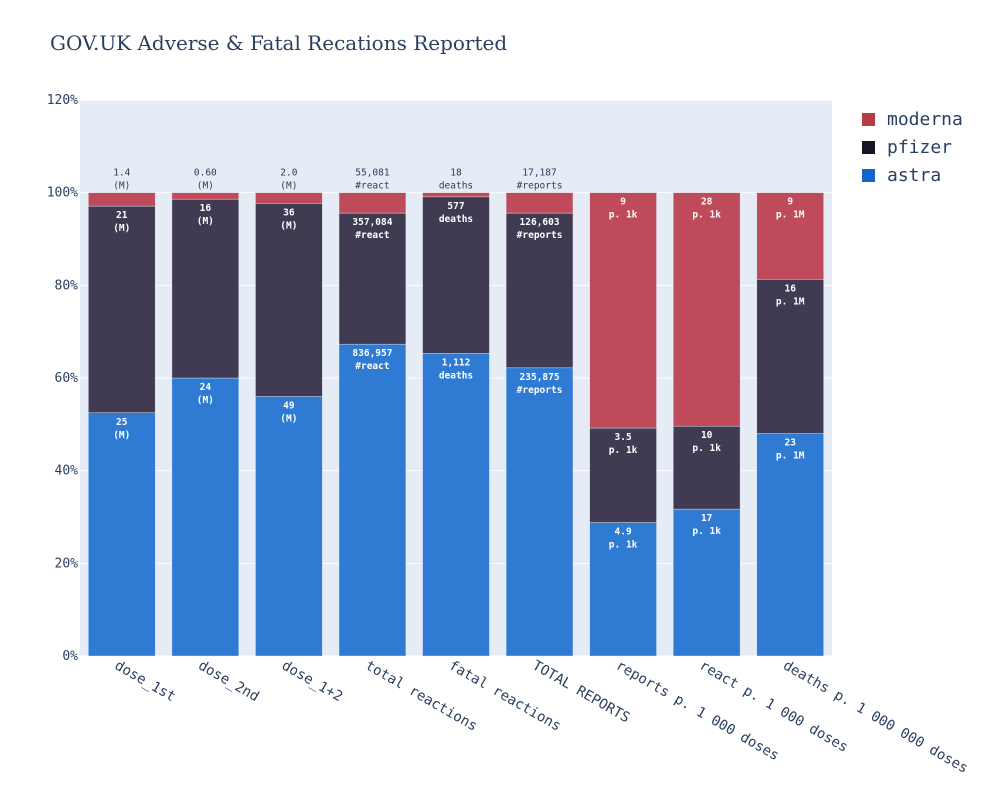 This screenshot has height=800, width=1000. Describe the element at coordinates (868, 119) in the screenshot. I see `legend-swatch-moderna` at that location.